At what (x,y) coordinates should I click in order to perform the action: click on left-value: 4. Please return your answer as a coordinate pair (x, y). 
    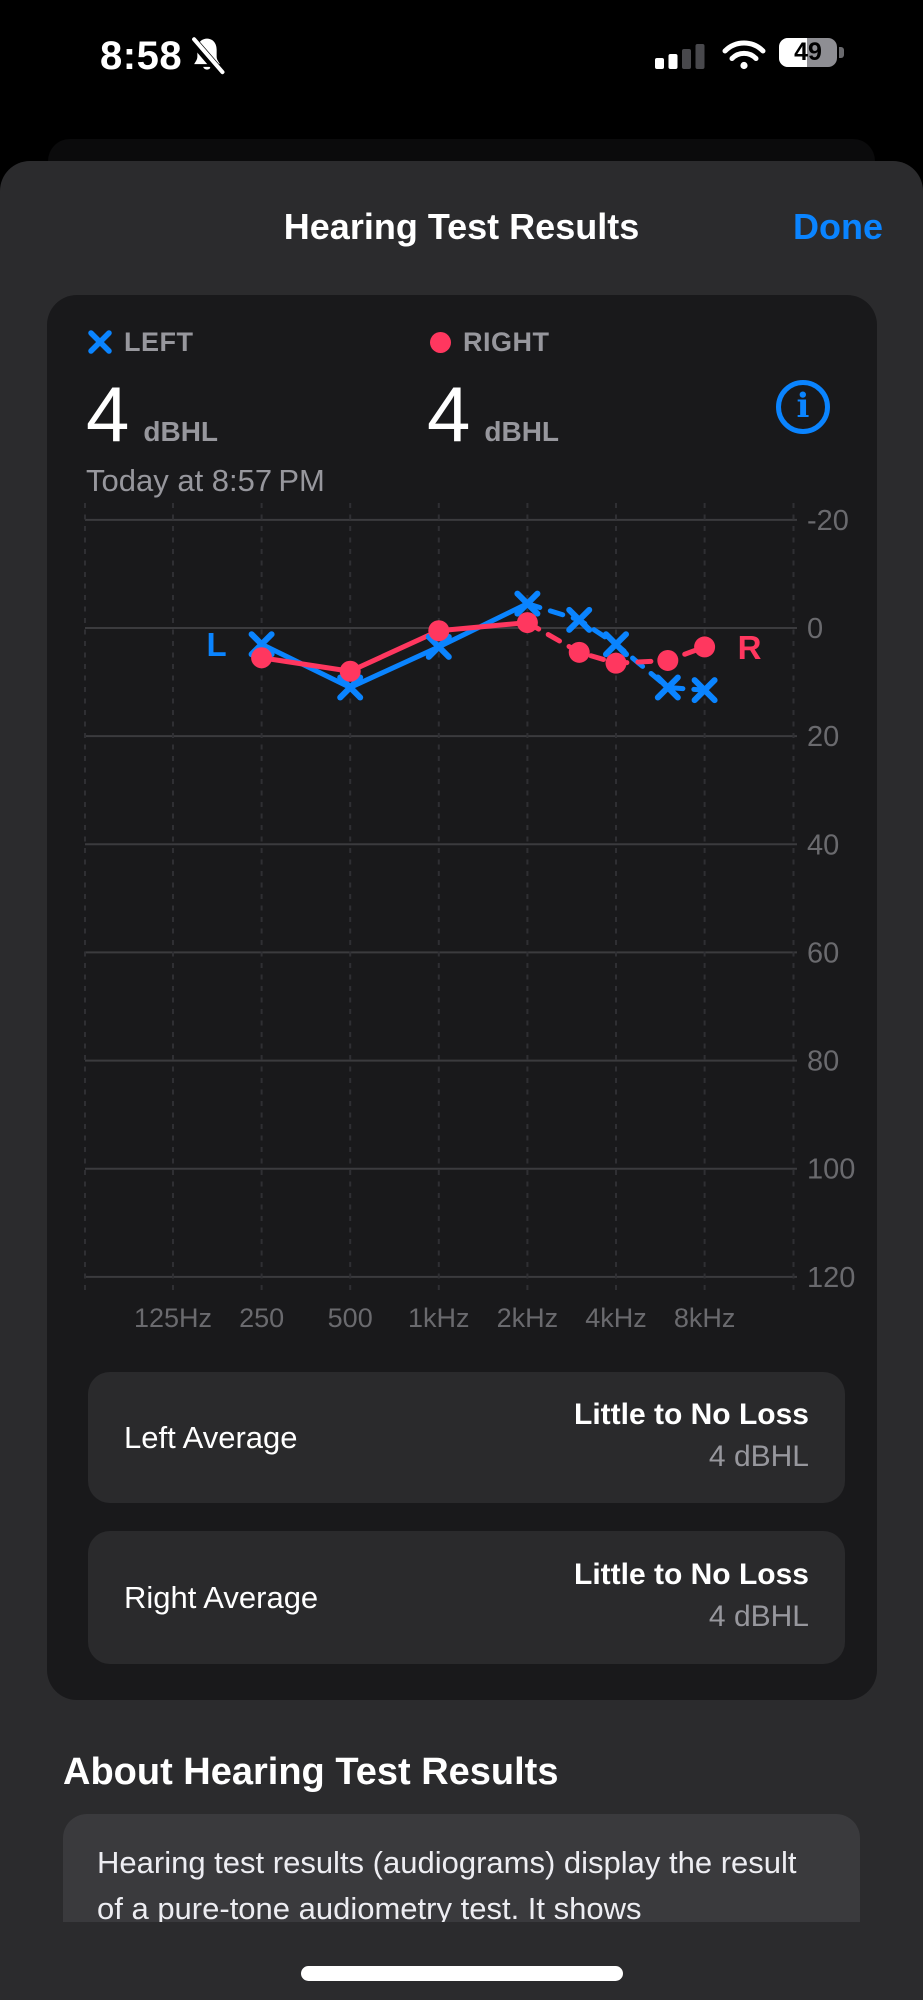
    Looking at the image, I should click on (108, 414).